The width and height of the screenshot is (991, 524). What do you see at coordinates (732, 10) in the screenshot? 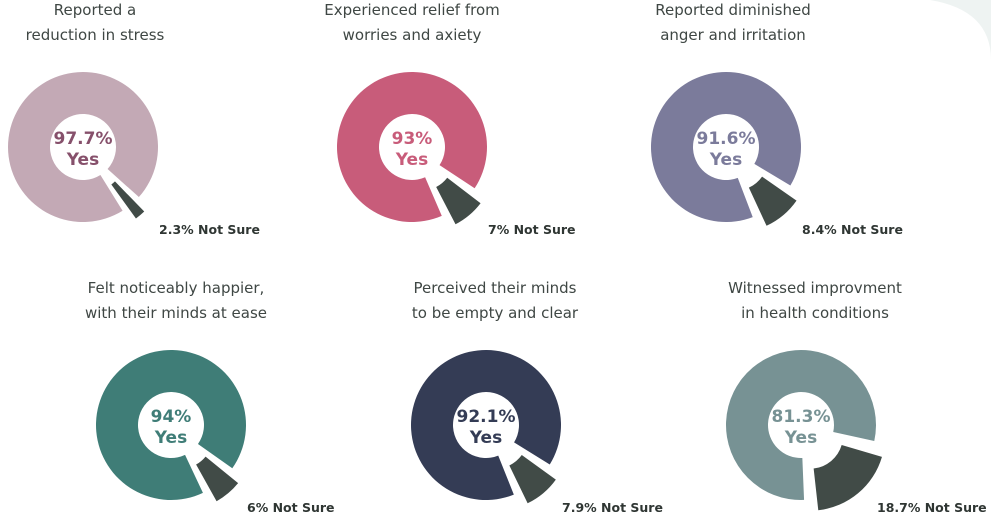
I see `chart-title-line: Reported diminished` at bounding box center [732, 10].